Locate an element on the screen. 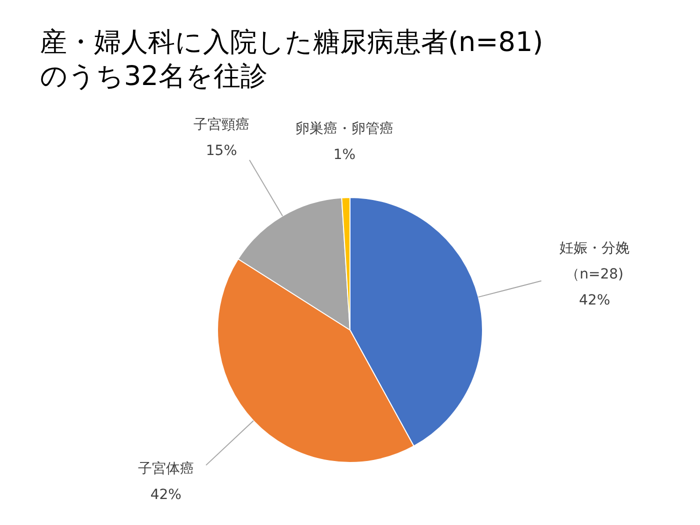 The width and height of the screenshot is (700, 525). slice-label: 子宮頸癌 is located at coordinates (221, 125).